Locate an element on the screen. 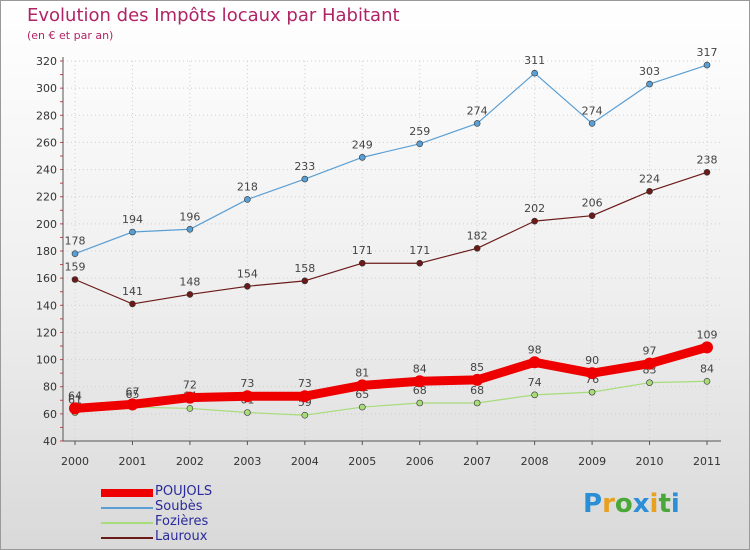 The image size is (750, 550). chart-title: Evolution des Impôts locaux par Habitant is located at coordinates (213, 15).